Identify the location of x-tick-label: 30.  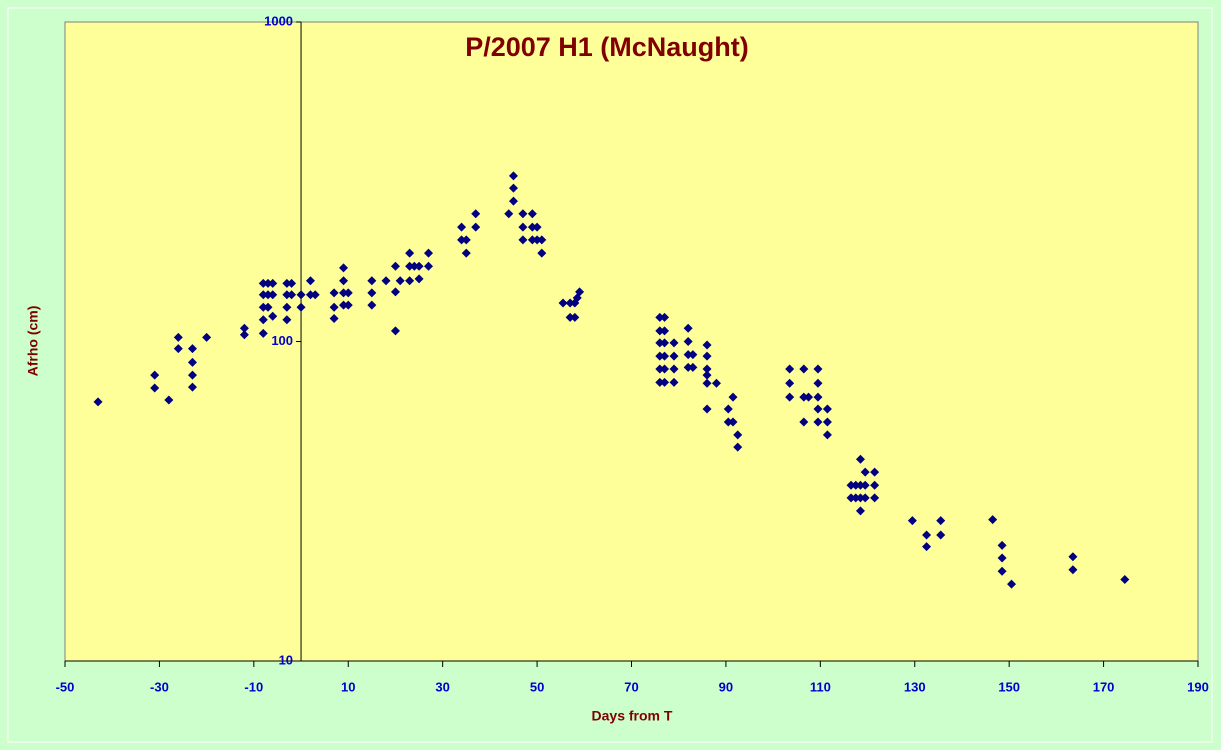
(442, 686).